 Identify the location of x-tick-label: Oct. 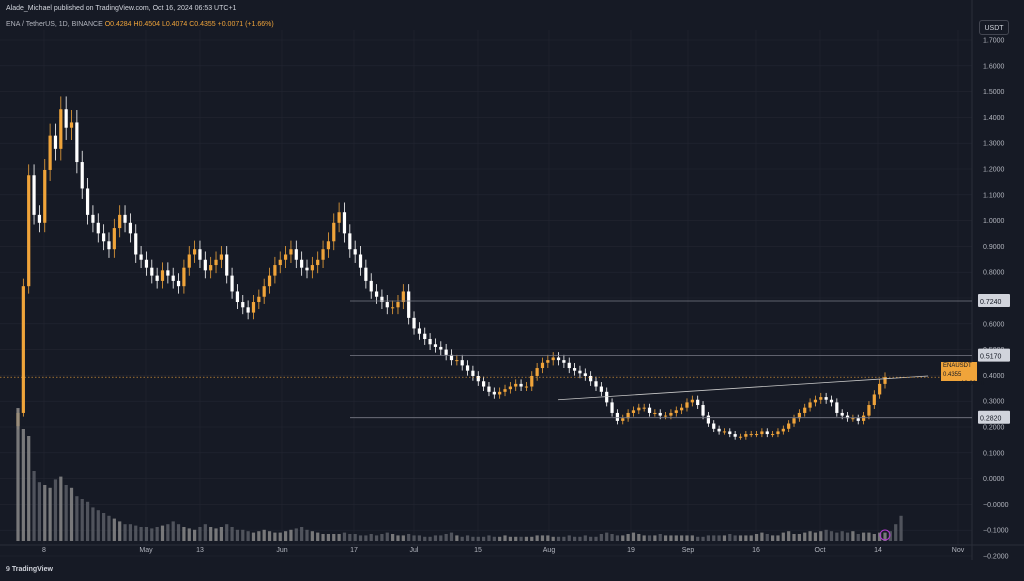
(820, 550).